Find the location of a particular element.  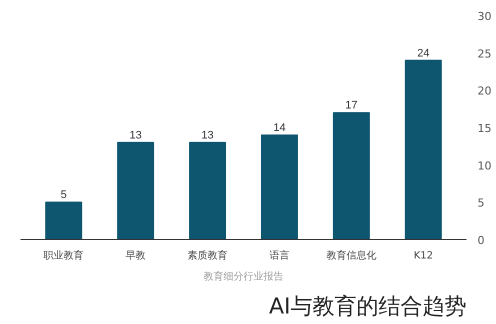

y-tick-label: 15 is located at coordinates (485, 128).